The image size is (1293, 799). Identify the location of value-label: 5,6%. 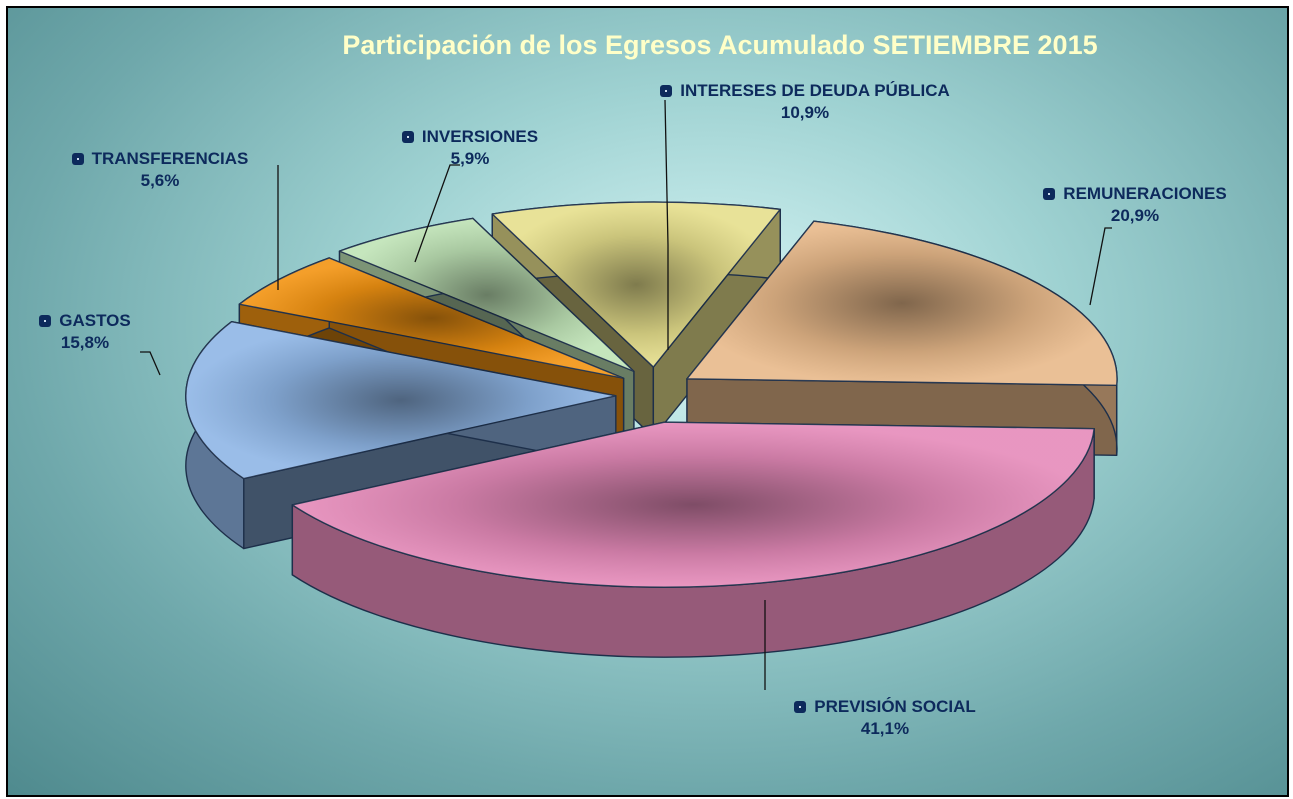
(160, 180).